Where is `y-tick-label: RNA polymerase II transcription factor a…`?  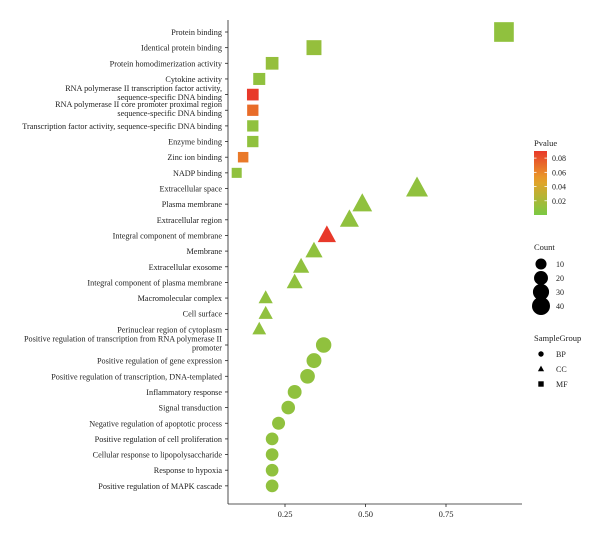 y-tick-label: RNA polymerase II transcription factor a… is located at coordinates (143, 93).